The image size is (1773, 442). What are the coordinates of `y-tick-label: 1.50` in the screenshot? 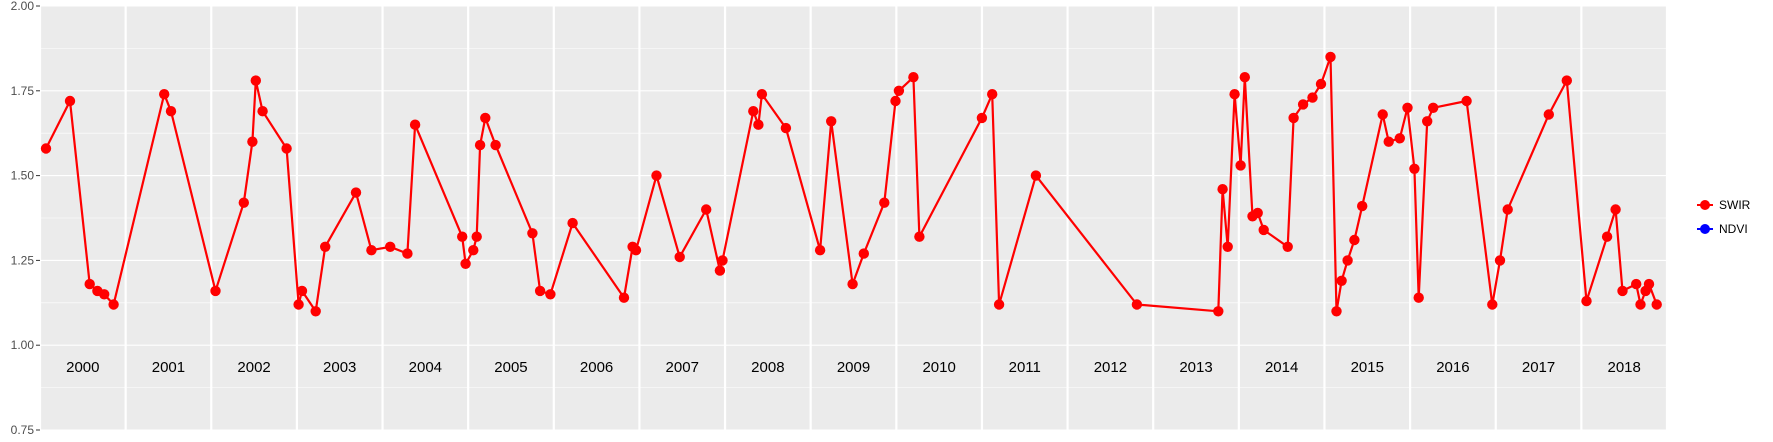 It's located at (23, 176).